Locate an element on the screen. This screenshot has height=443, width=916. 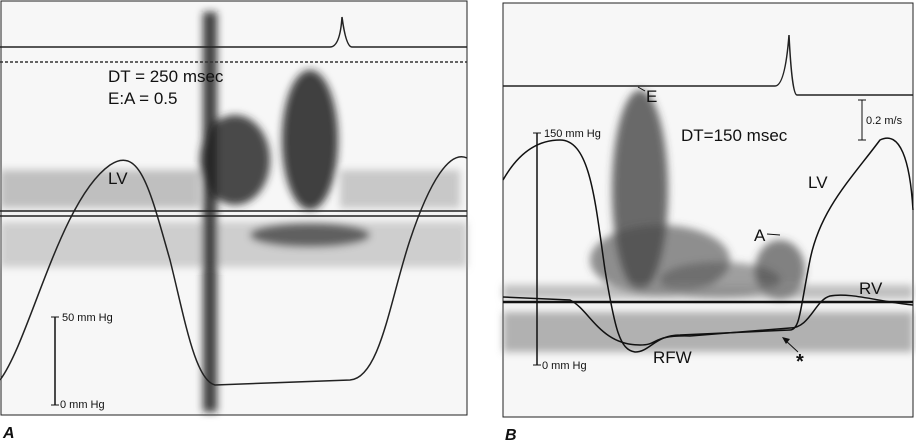
panel-b-a-label: A is located at coordinates (760, 235).